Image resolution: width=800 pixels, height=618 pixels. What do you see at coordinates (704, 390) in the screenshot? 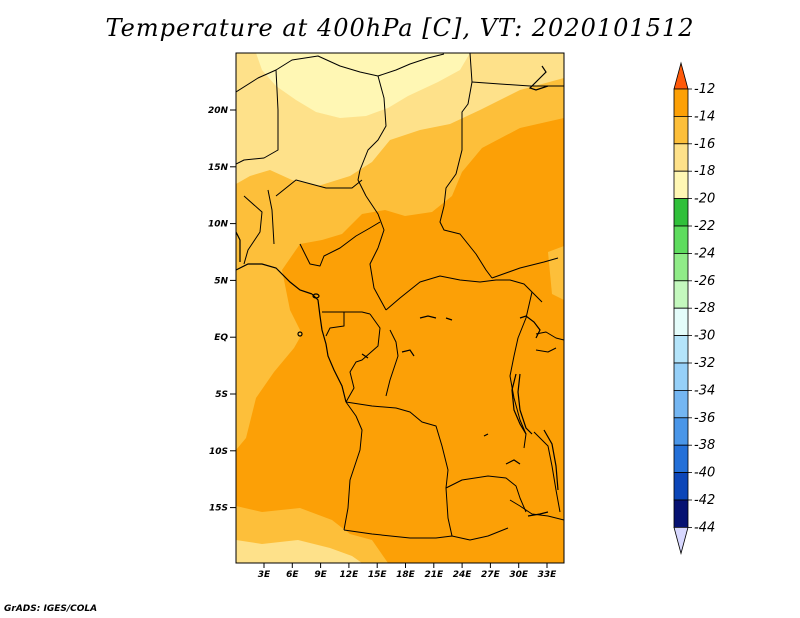
I see `colorbar-label: -34` at bounding box center [704, 390].